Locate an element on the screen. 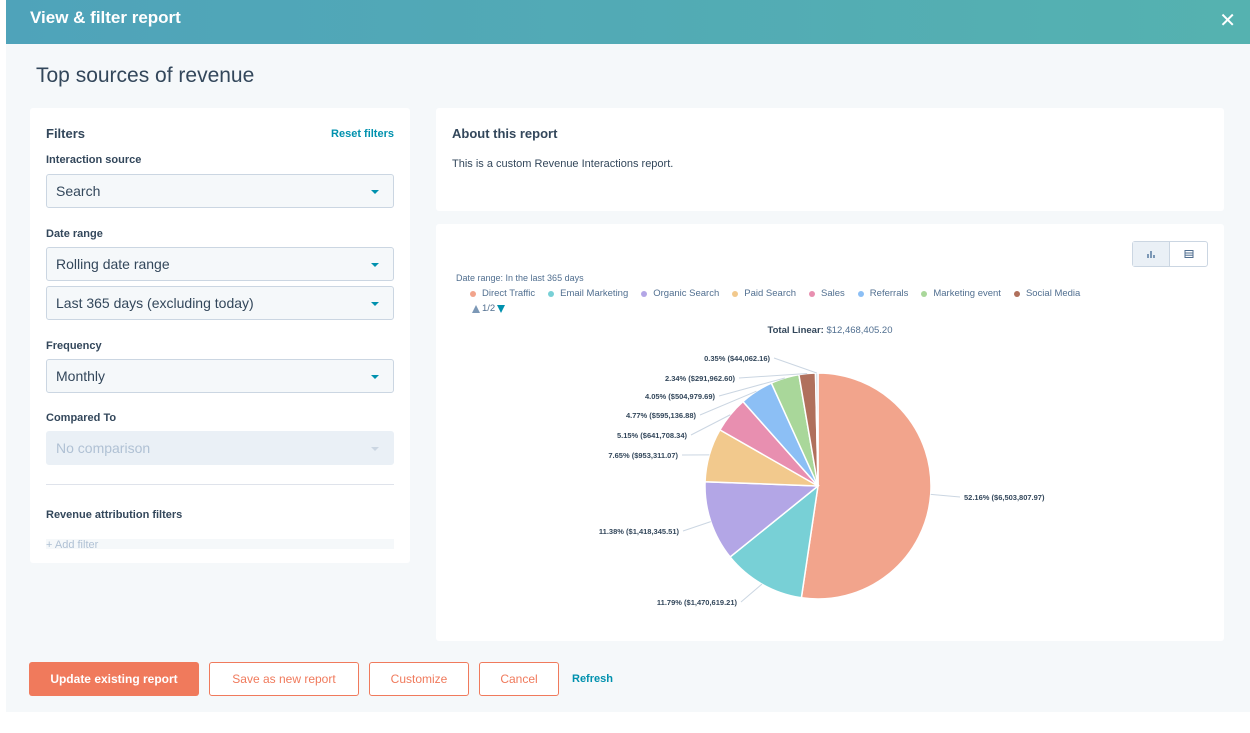 Image resolution: width=1250 pixels, height=733 pixels. customize-button: Customize is located at coordinates (419, 679).